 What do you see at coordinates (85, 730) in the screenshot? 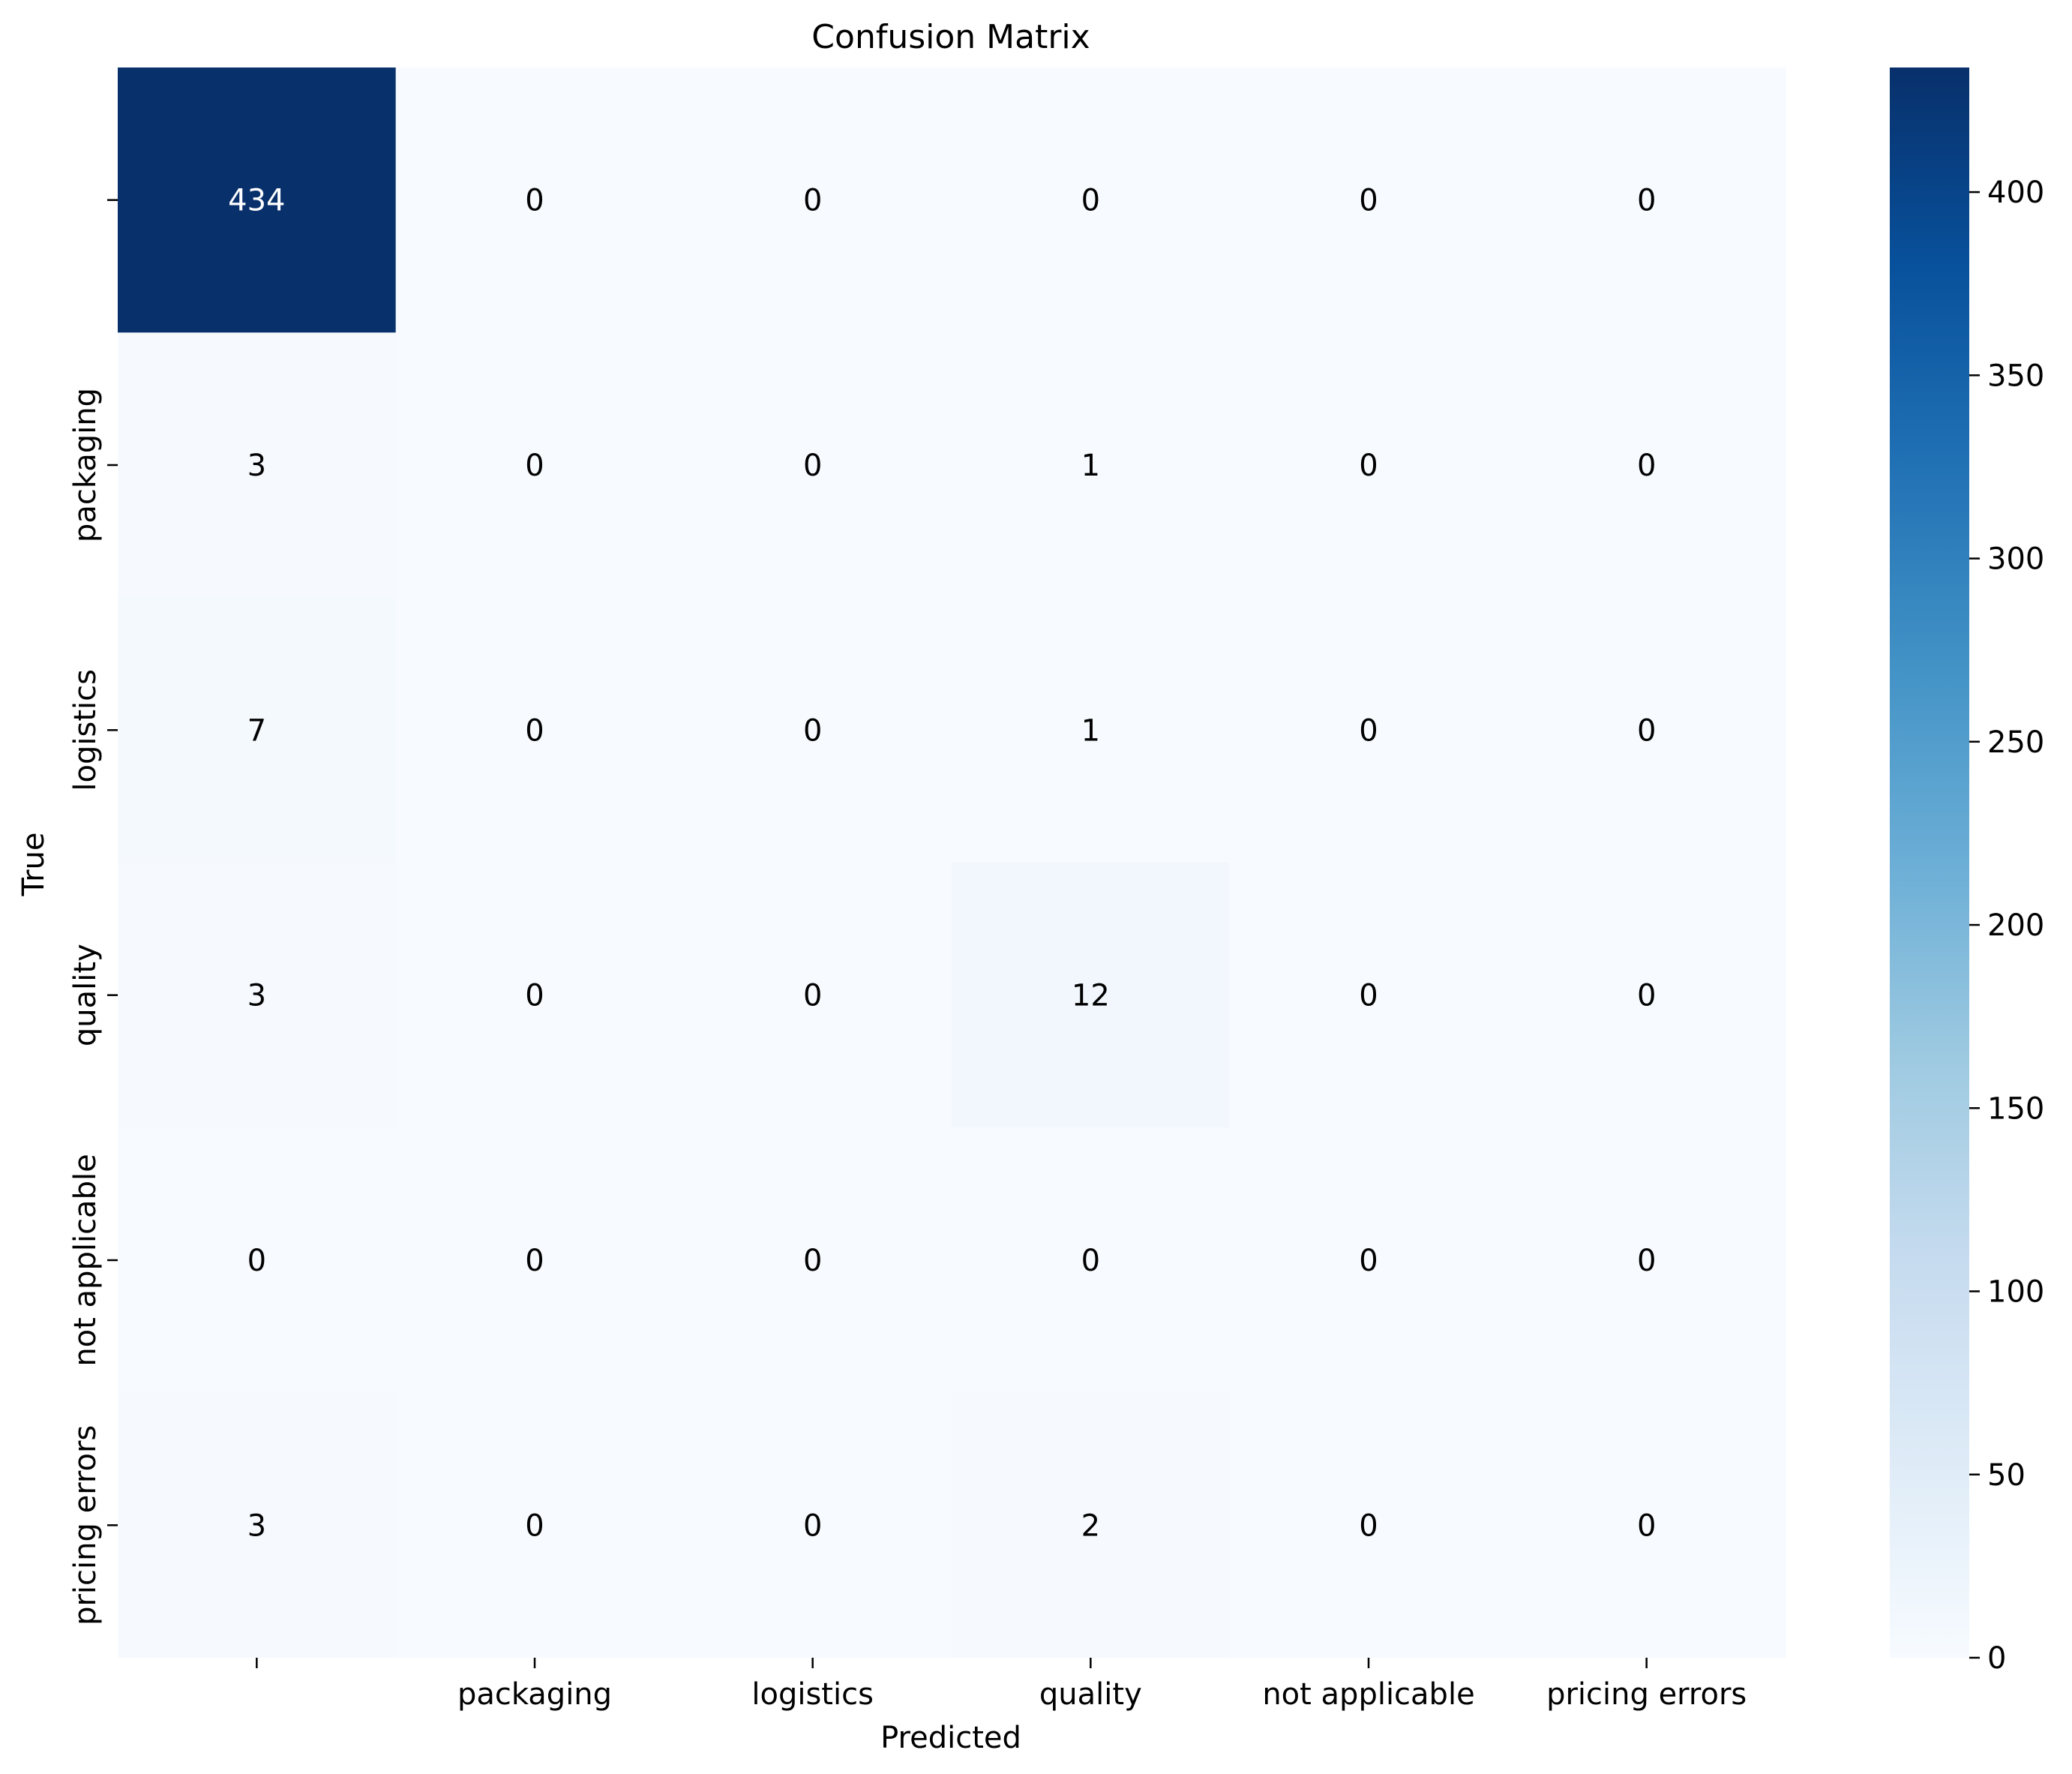
I see `y-tick-label-logistics: logistics` at bounding box center [85, 730].